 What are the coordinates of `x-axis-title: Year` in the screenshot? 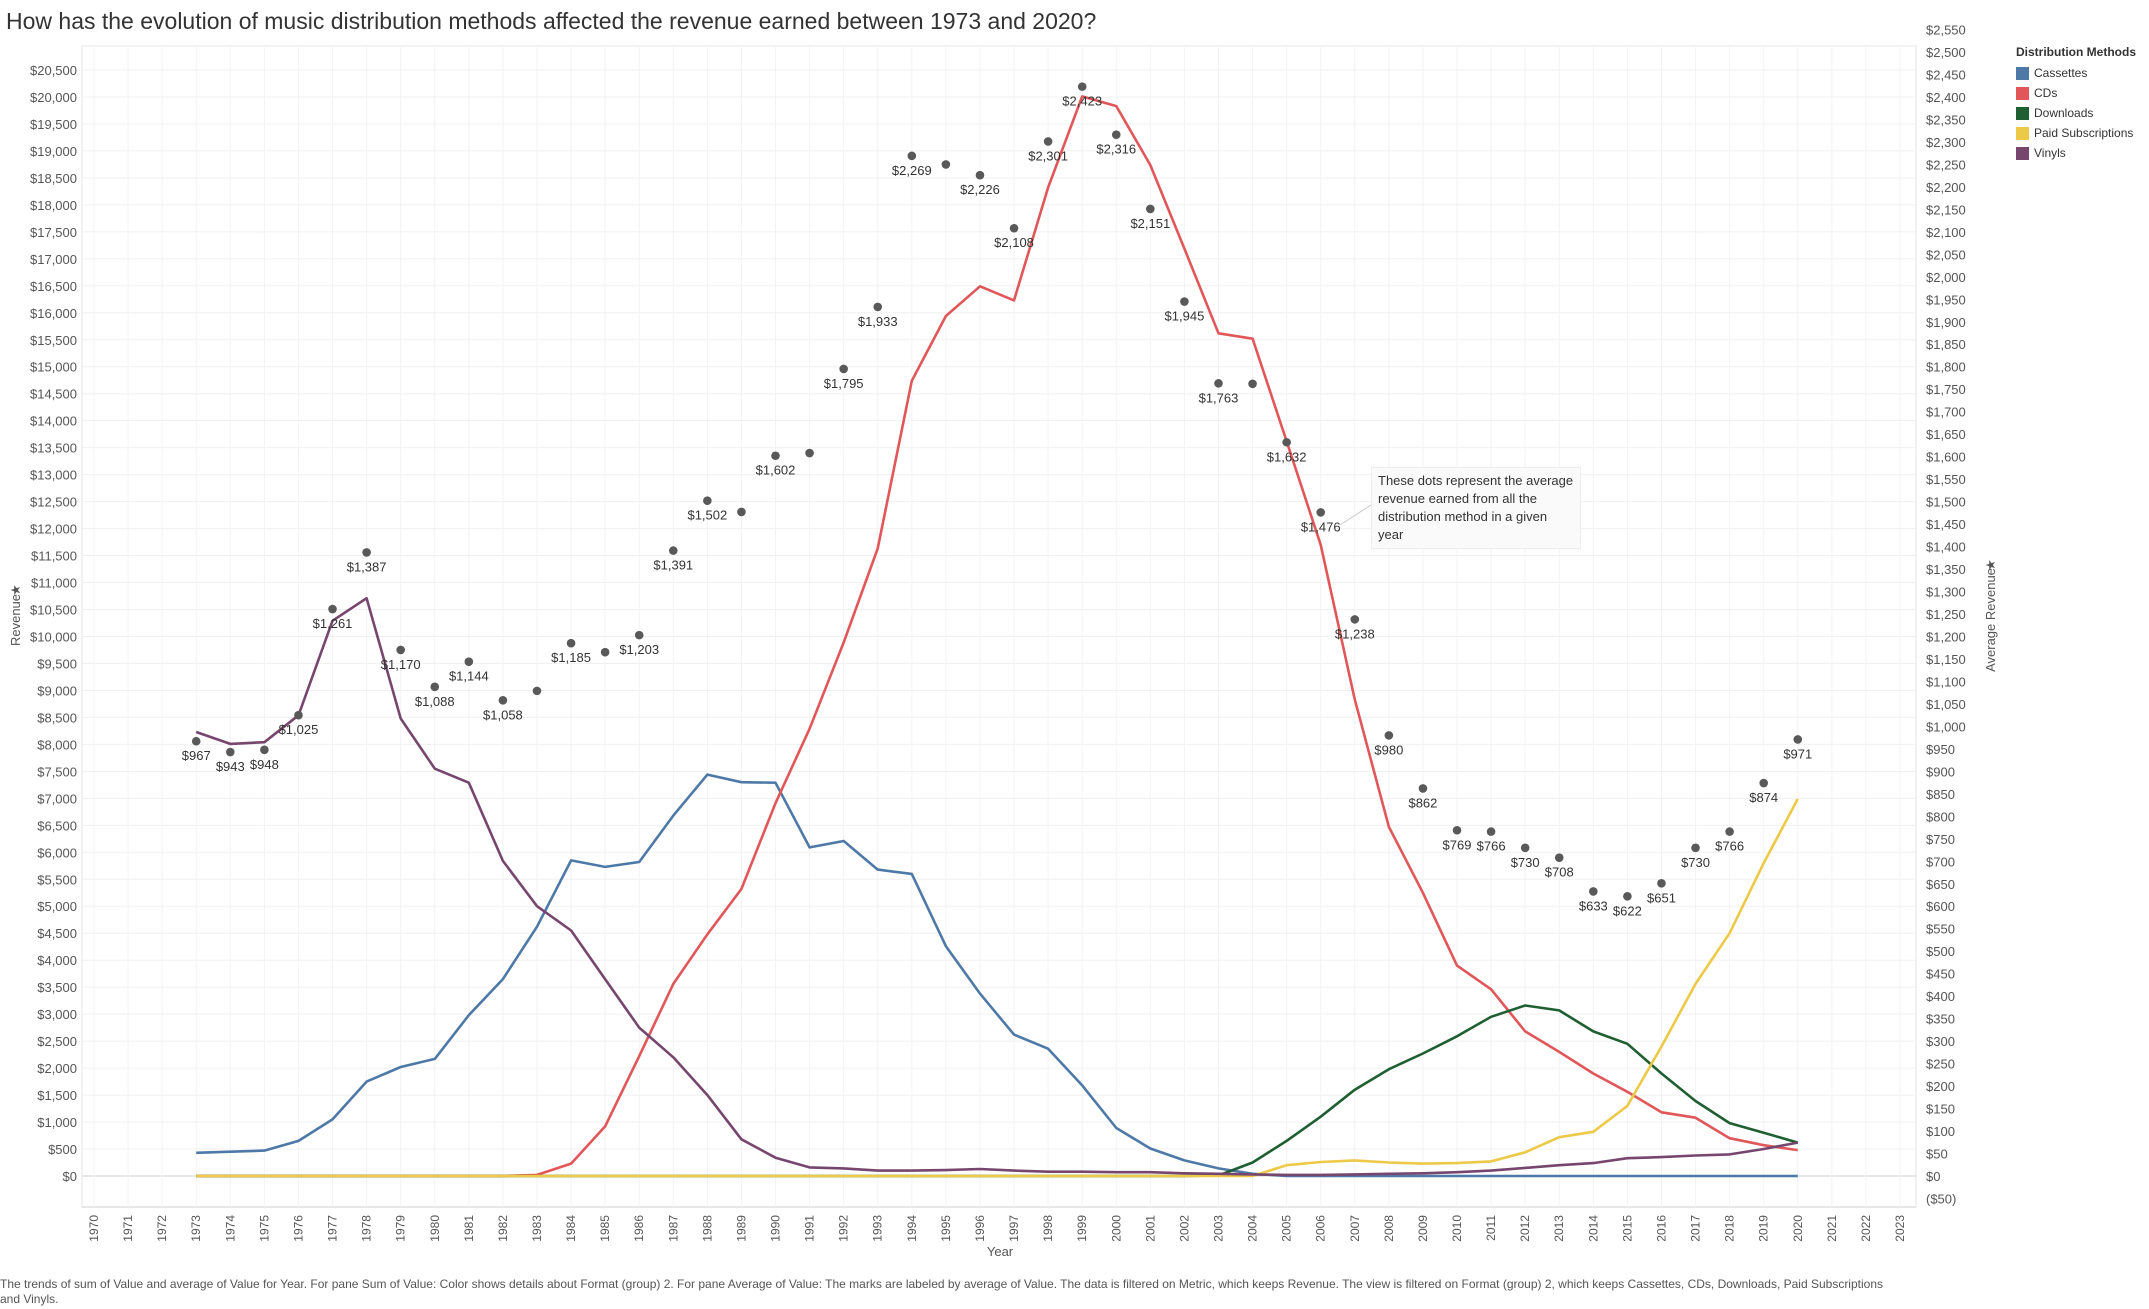 It's located at (1000, 1251).